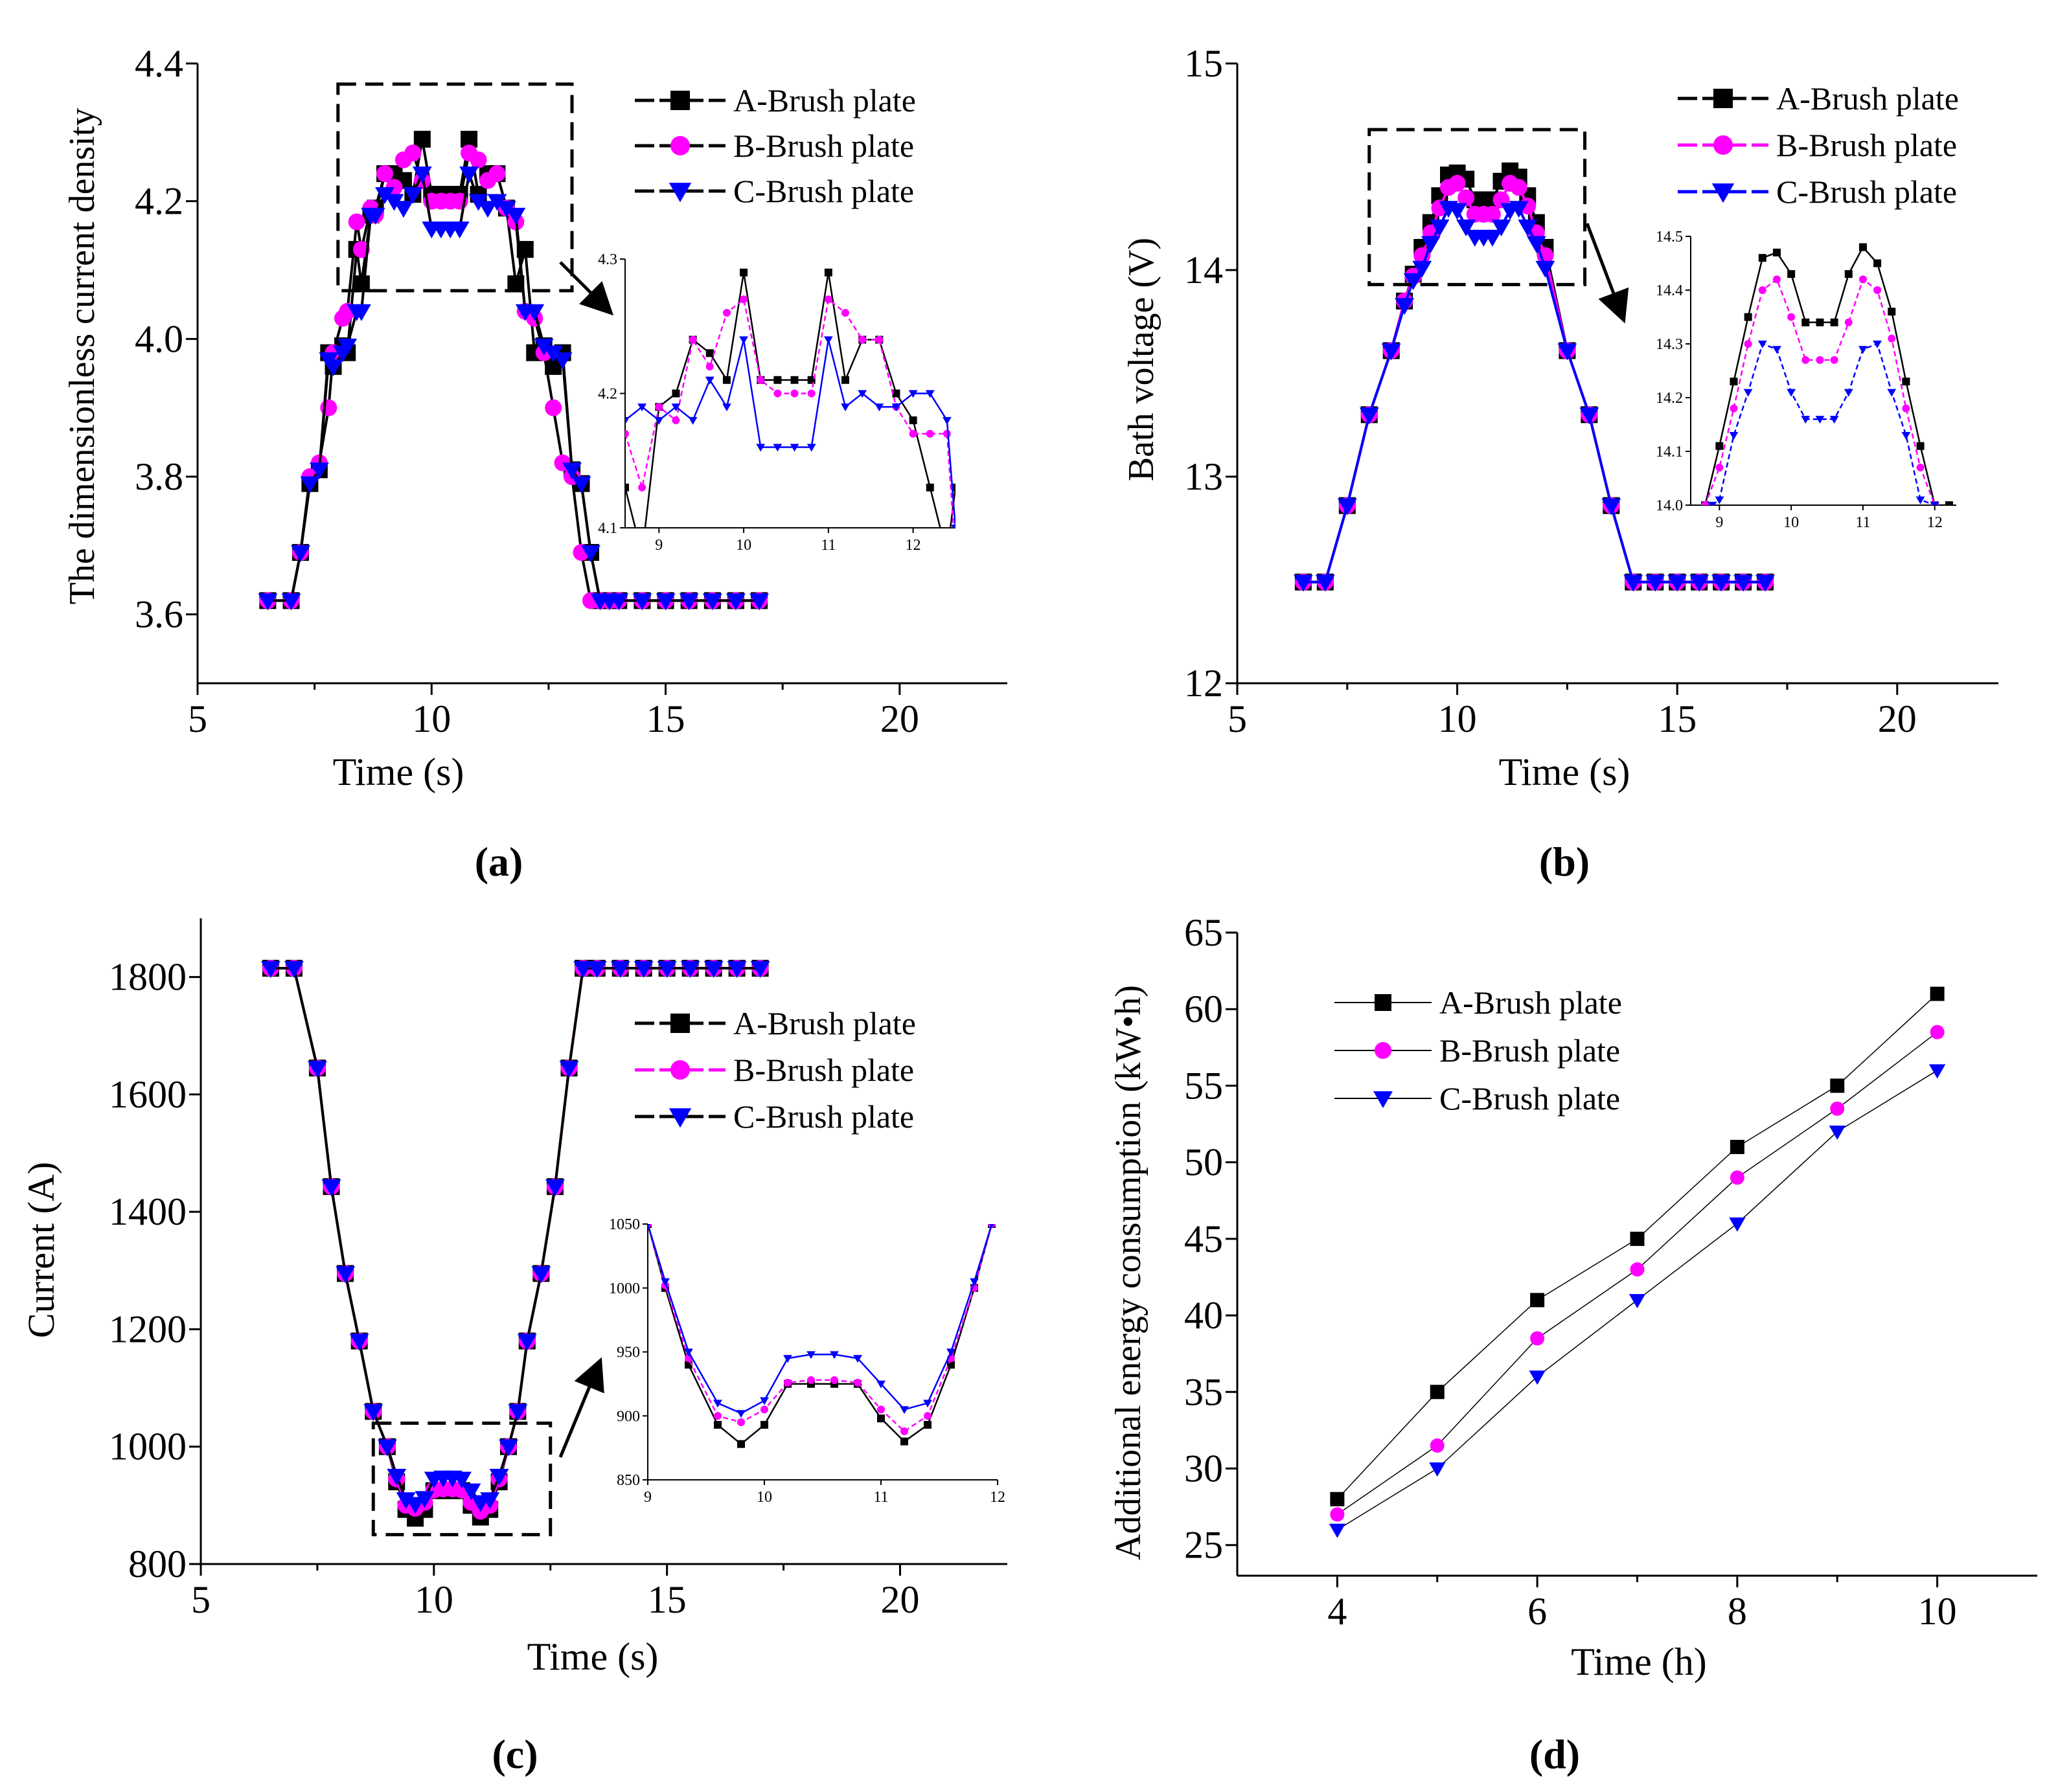 This screenshot has width=2069, height=1792. I want to click on inset-x-tick-label: 12, so click(913, 545).